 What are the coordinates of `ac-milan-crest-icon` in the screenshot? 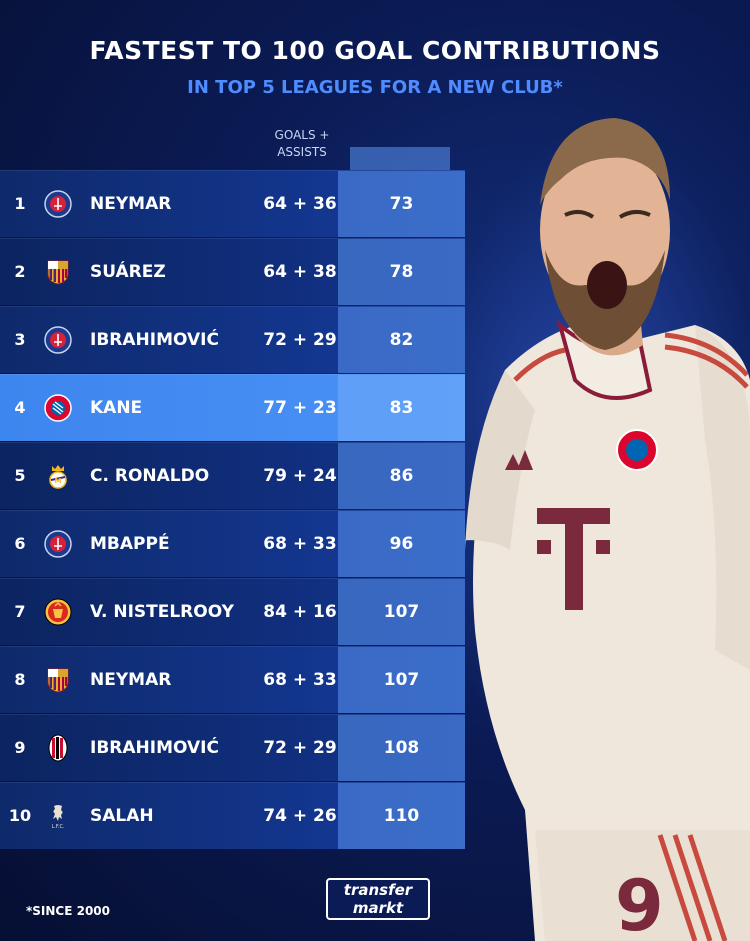 It's located at (58, 748).